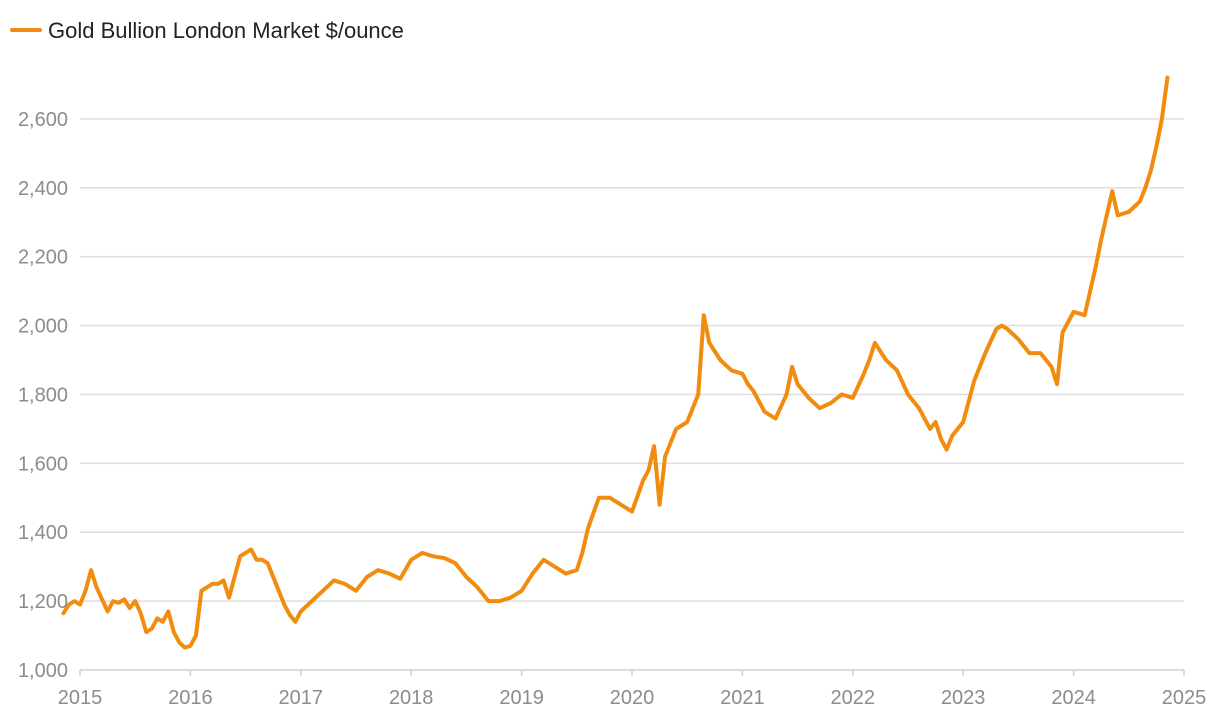 The image size is (1220, 720). I want to click on x-tick-label: 2021, so click(742, 698).